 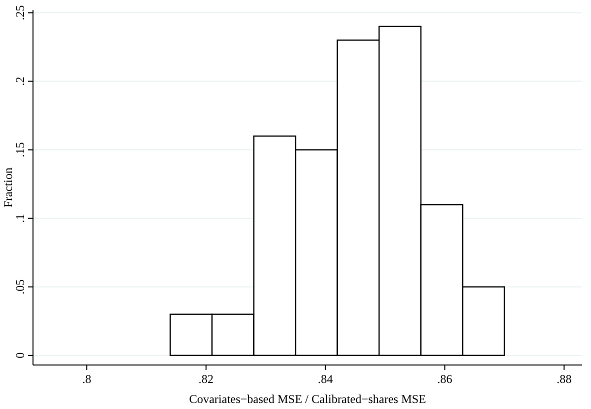 What do you see at coordinates (20, 81) in the screenshot?
I see `y-tick-label: .2` at bounding box center [20, 81].